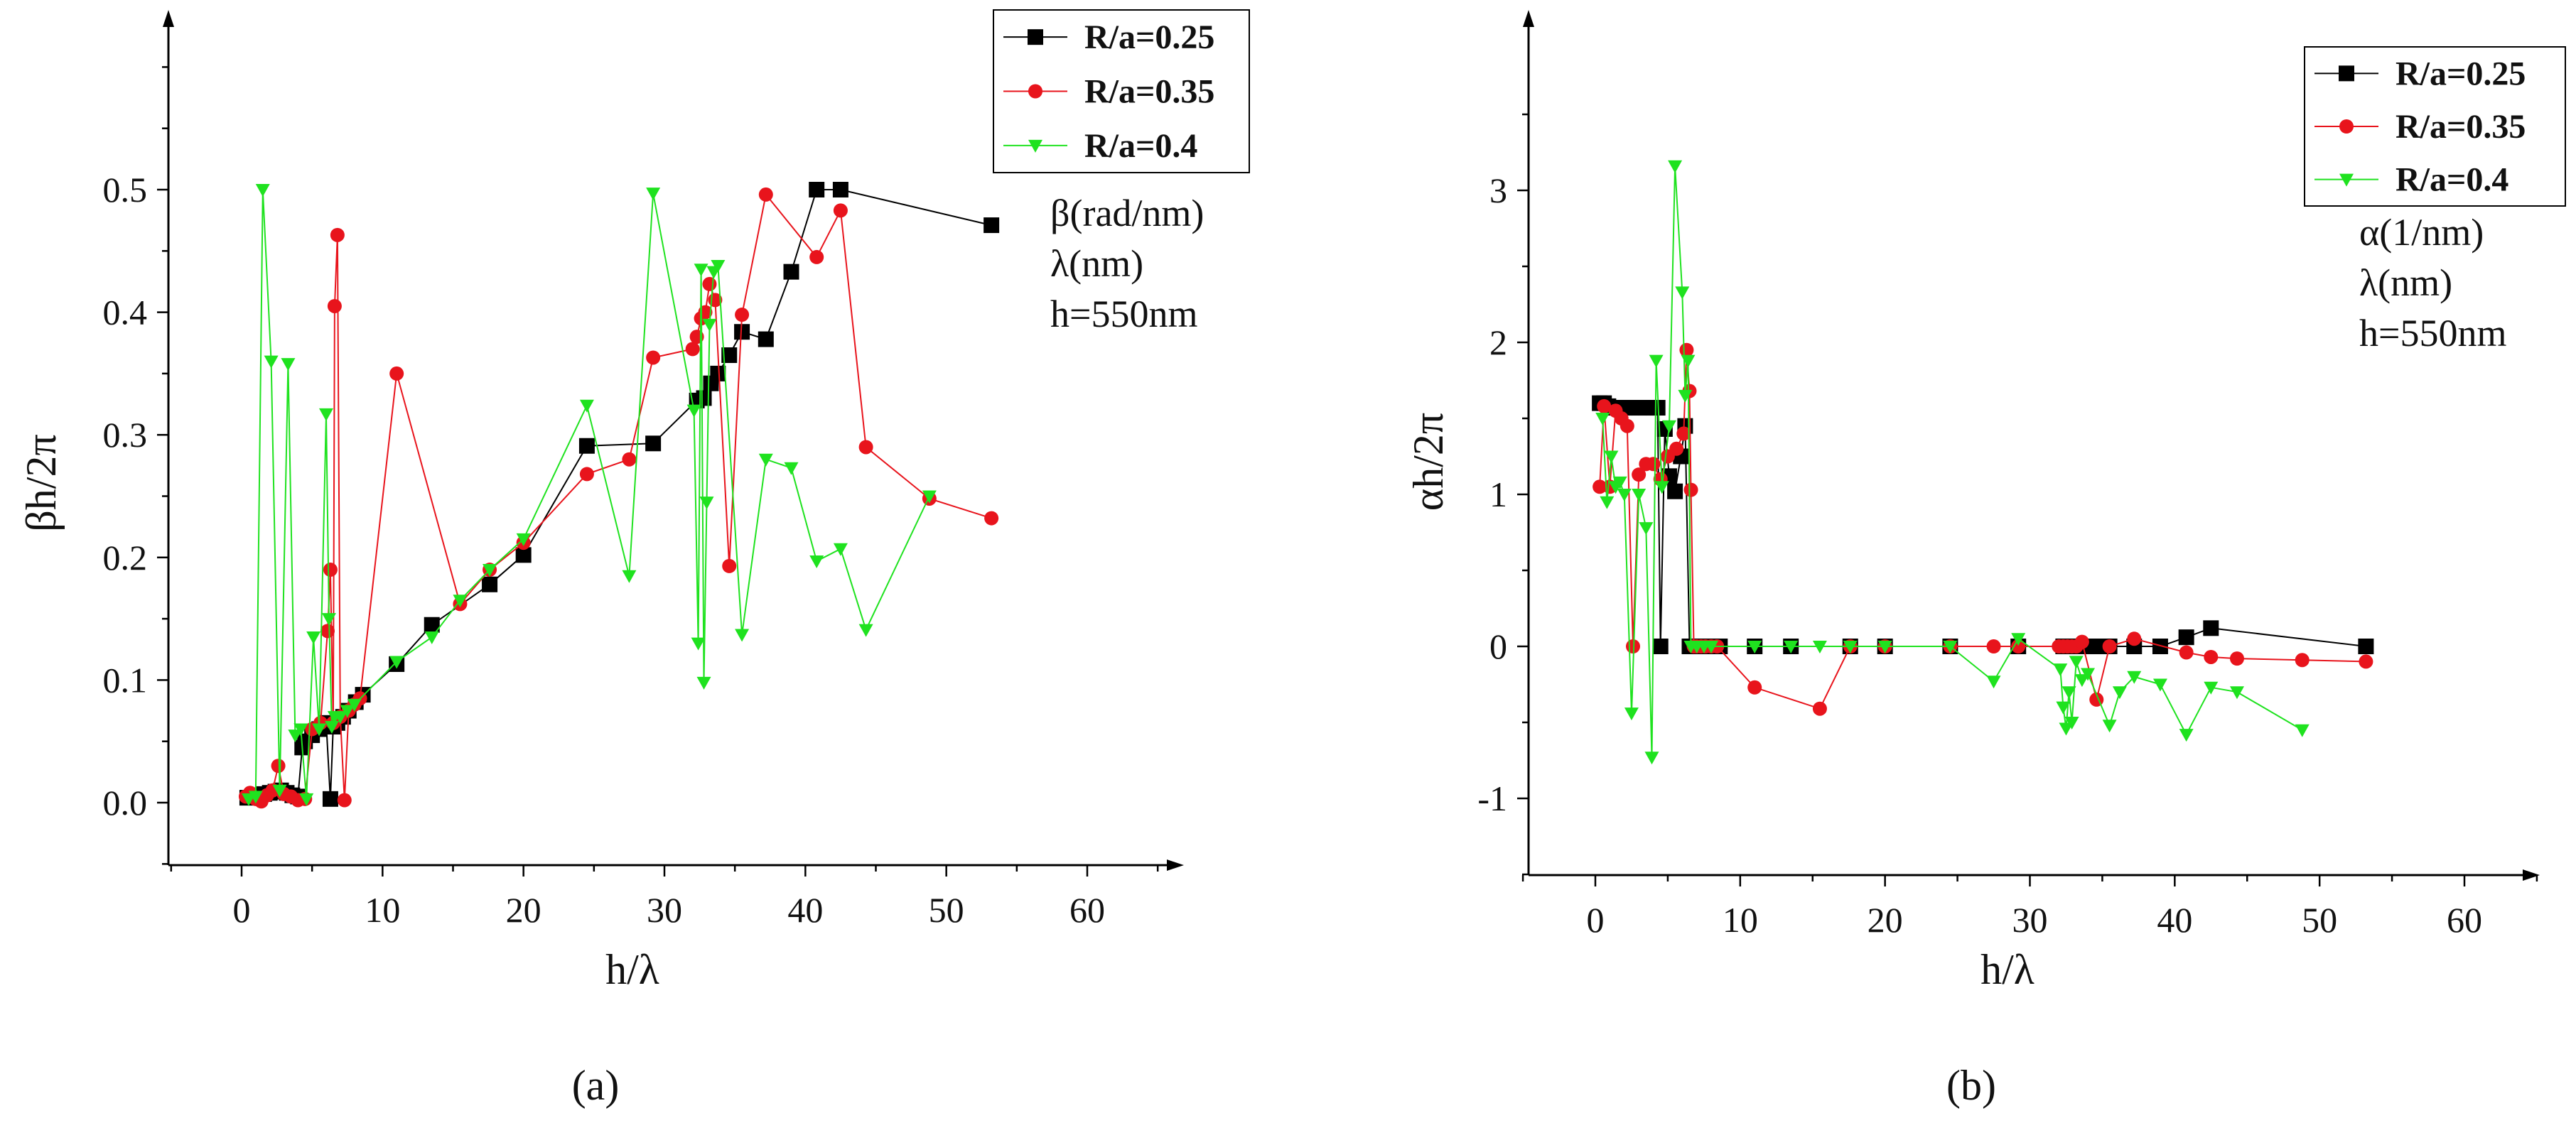 The height and width of the screenshot is (1123, 2576). I want to click on panel-a-annotations: β(rad/nm) λ(nm) h=550nm, so click(1127, 263).